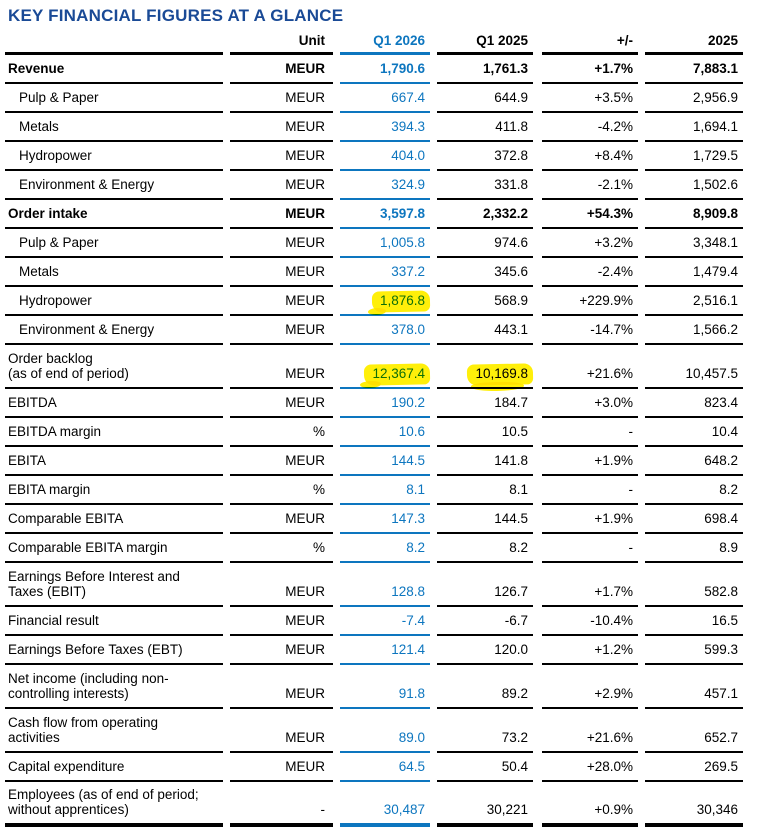 The image size is (757, 827). Describe the element at coordinates (385, 272) in the screenshot. I see `cell-q1-2026: 337.2` at that location.